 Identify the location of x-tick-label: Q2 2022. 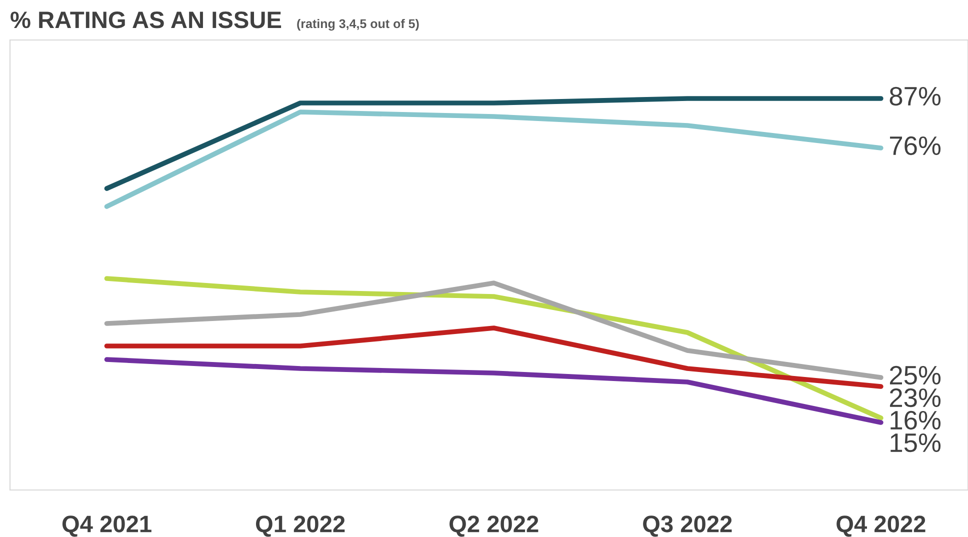
(494, 526).